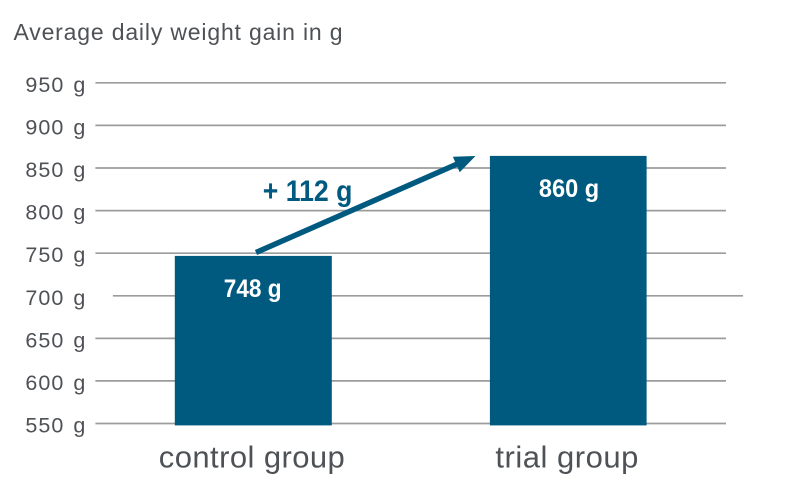  Describe the element at coordinates (55, 255) in the screenshot. I see `svg-text: 750 g` at that location.